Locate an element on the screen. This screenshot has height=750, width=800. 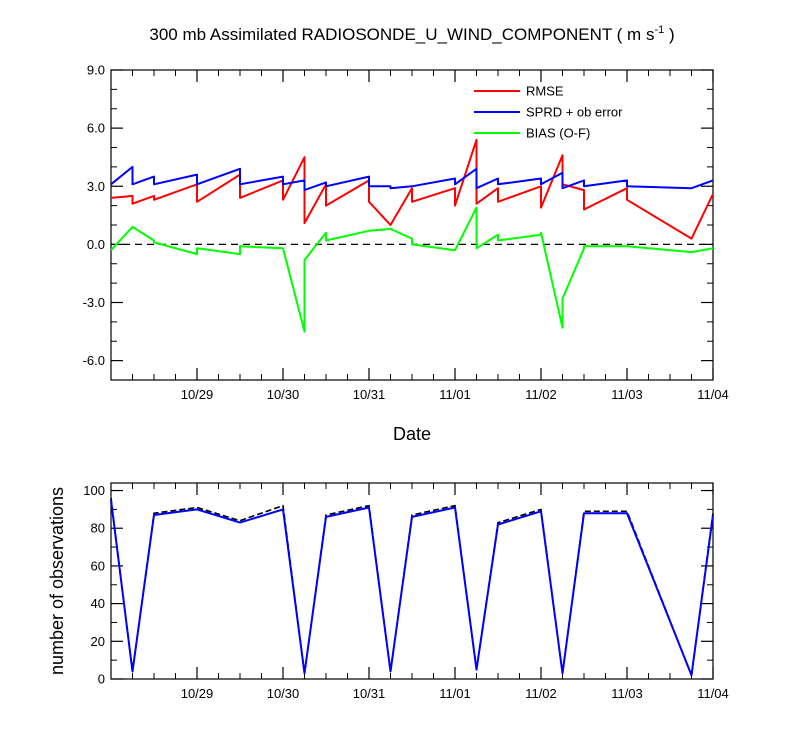
legend-label: SPRD + ob error is located at coordinates (574, 112).